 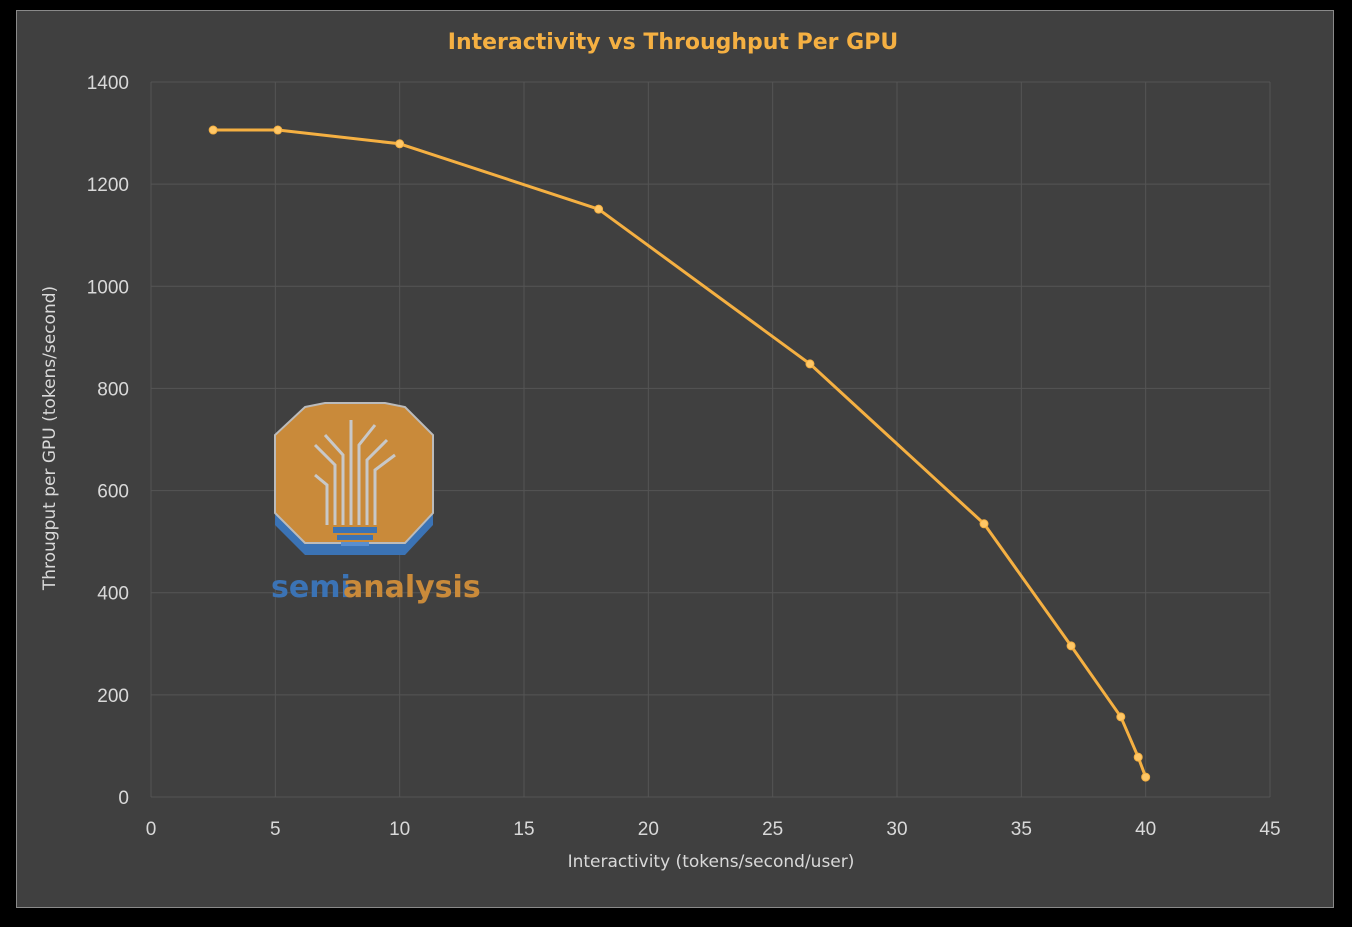 What do you see at coordinates (113, 389) in the screenshot?
I see `y-tick-label: 800` at bounding box center [113, 389].